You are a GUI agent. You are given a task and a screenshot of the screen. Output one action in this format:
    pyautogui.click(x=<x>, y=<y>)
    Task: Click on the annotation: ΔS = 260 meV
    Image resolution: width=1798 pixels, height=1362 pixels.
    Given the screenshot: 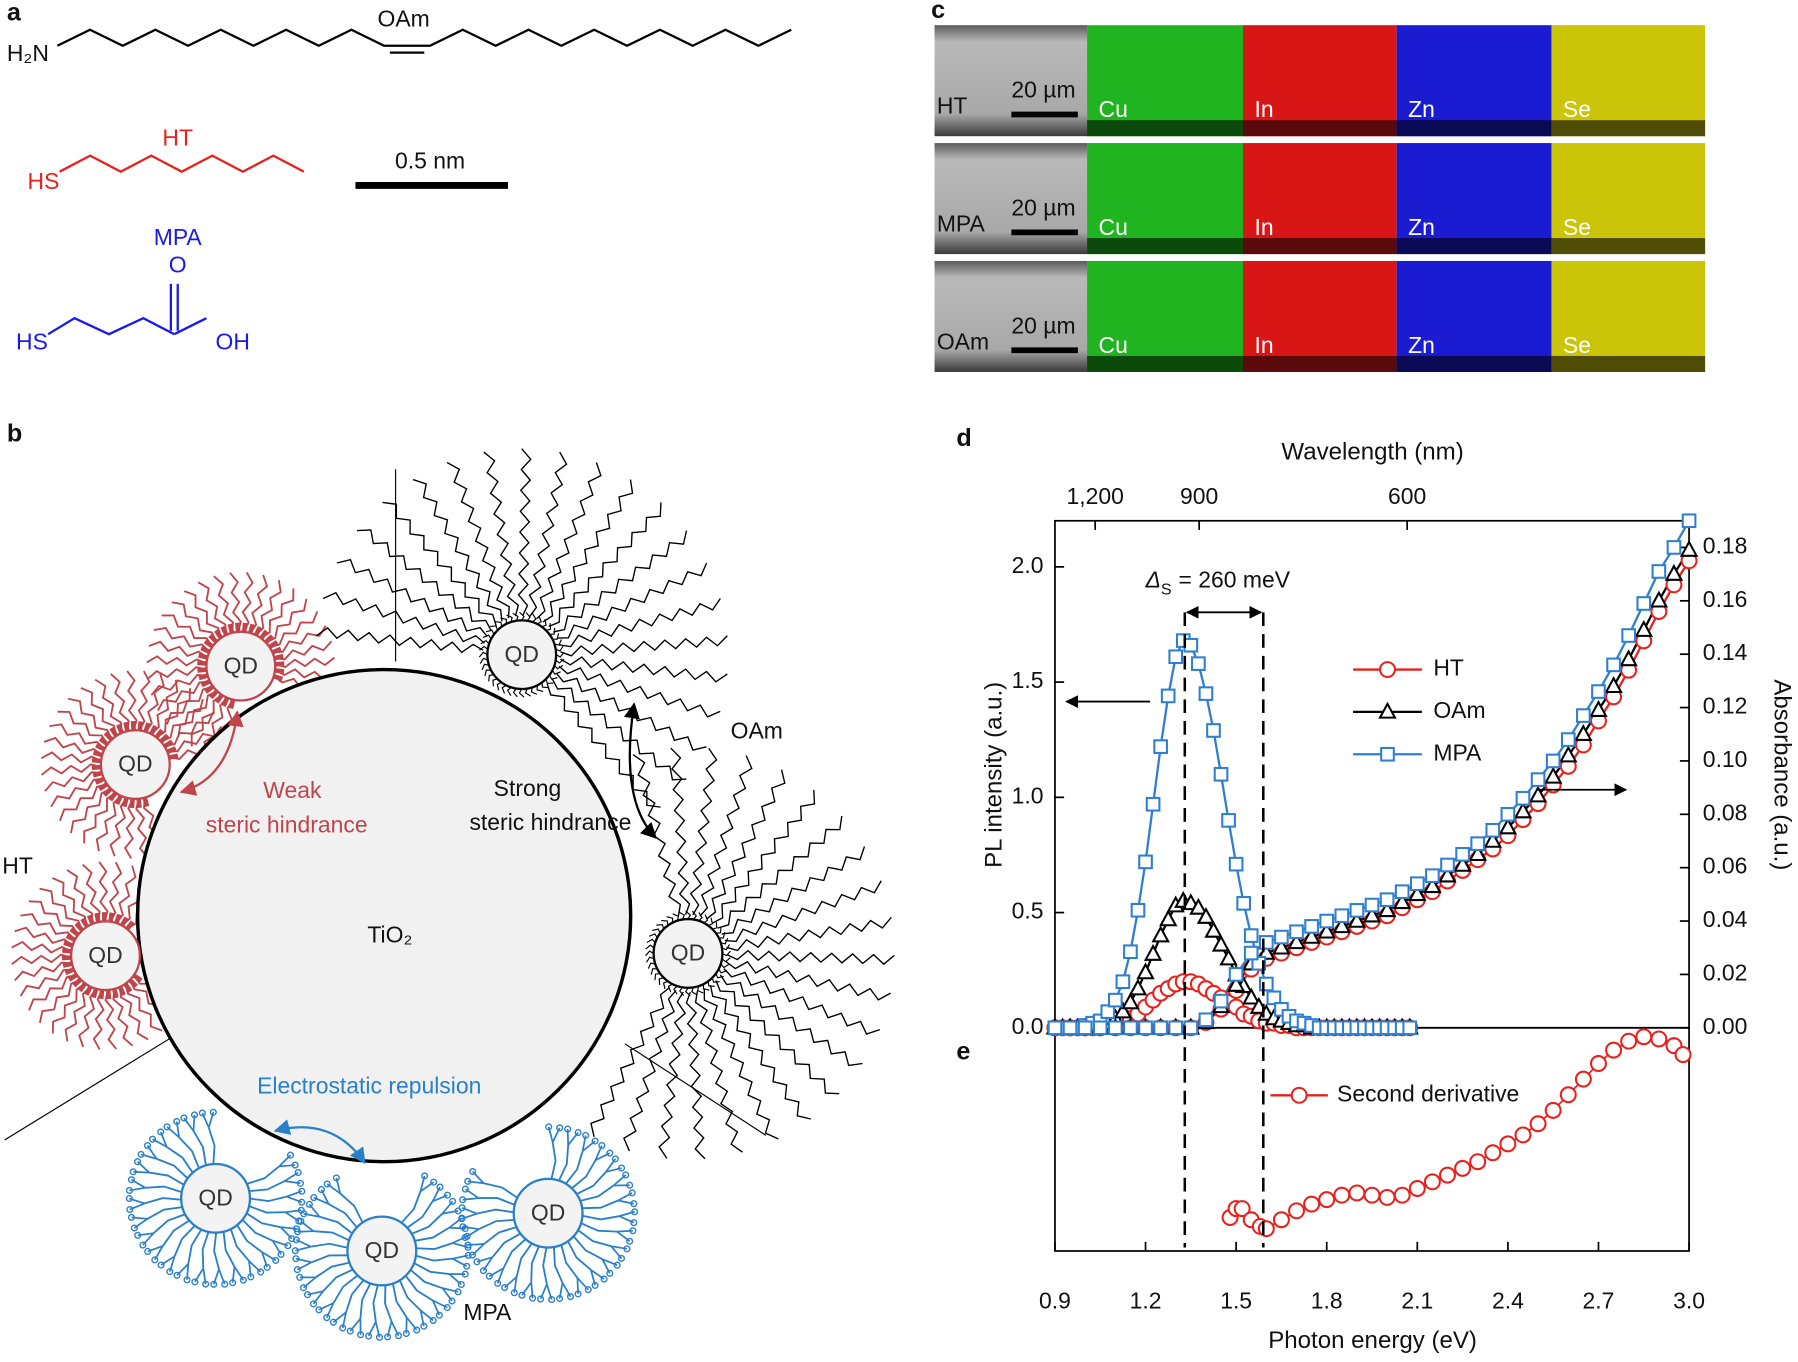 What is the action you would take?
    pyautogui.click(x=1218, y=582)
    